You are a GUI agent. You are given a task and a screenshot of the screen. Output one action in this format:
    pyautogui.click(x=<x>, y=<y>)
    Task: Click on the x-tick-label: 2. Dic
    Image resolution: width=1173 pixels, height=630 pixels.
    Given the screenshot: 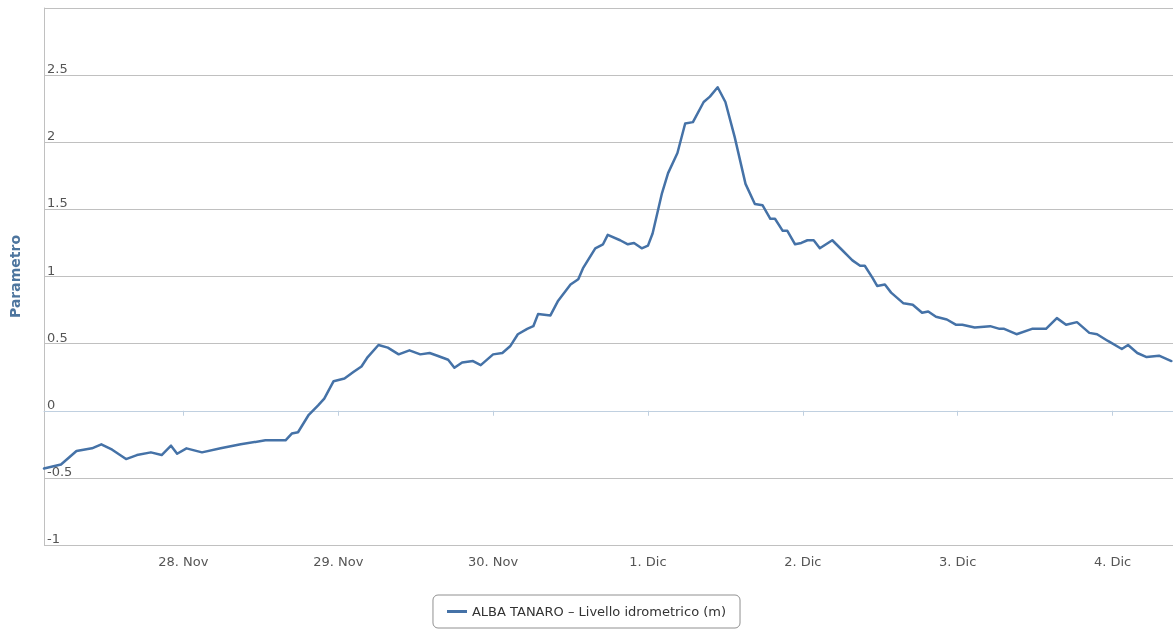 What is the action you would take?
    pyautogui.click(x=803, y=561)
    